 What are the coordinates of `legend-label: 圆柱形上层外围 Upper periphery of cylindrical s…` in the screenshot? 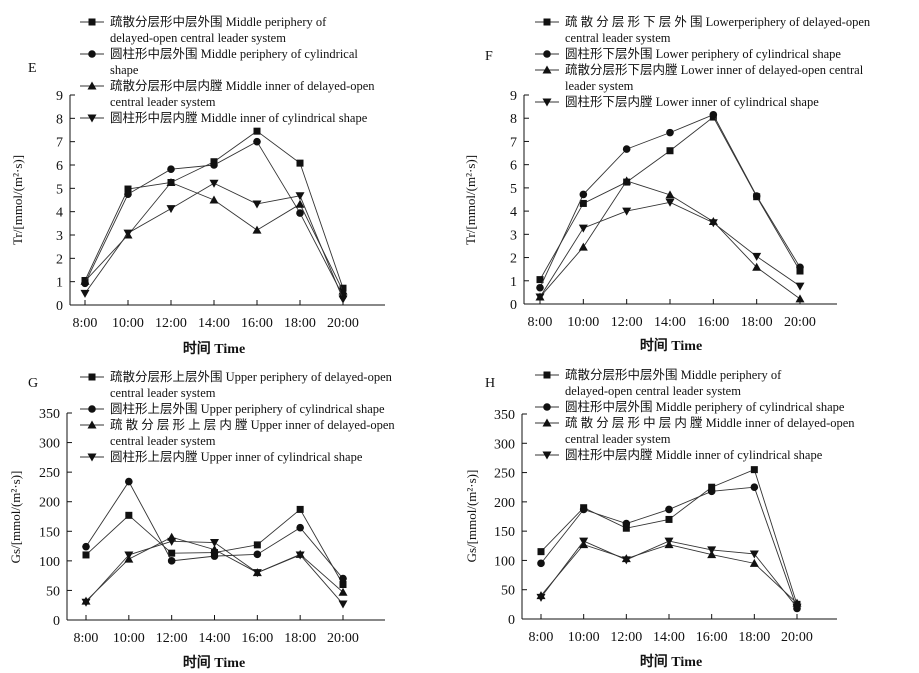 It's located at (247, 408).